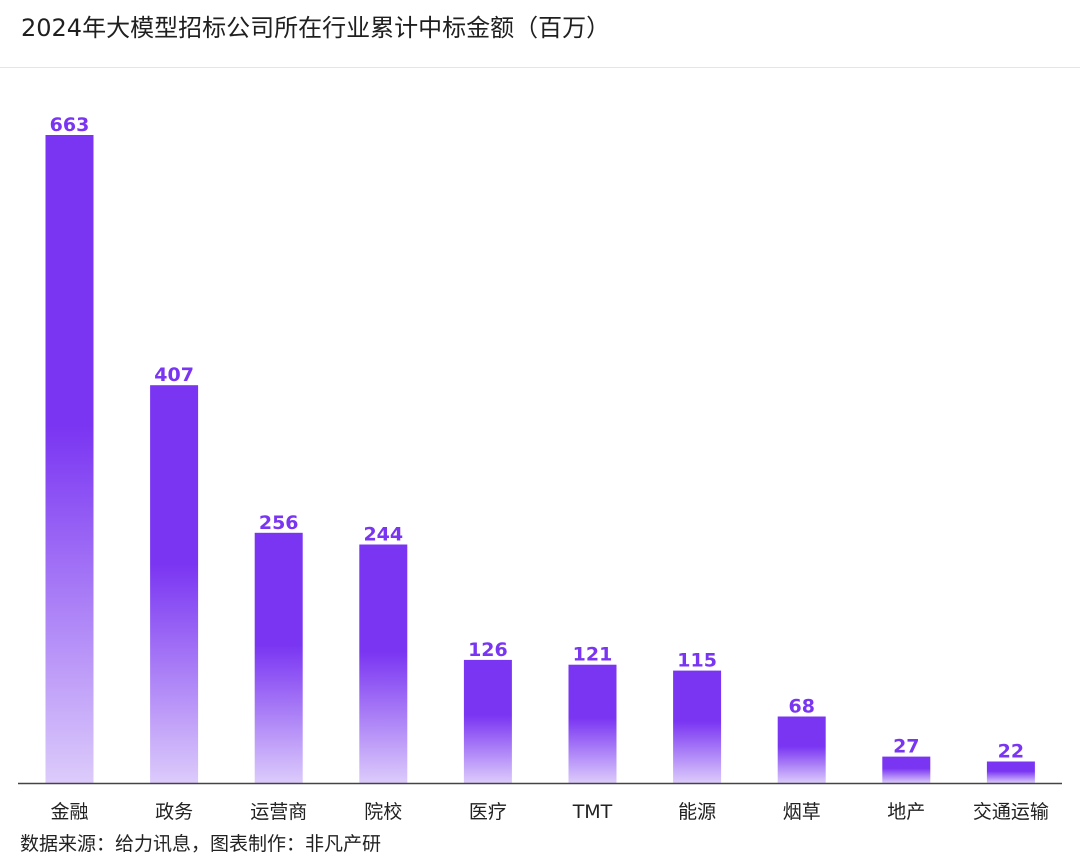 This screenshot has height=865, width=1080. What do you see at coordinates (69, 812) in the screenshot?
I see `category-label-0: 金融` at bounding box center [69, 812].